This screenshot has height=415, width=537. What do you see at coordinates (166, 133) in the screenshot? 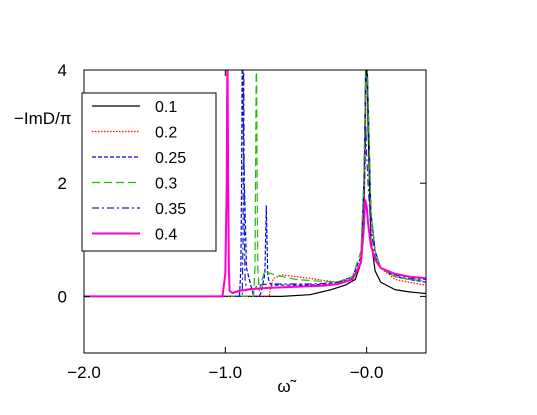
I see `legend-label-0.2: 0.2` at bounding box center [166, 133].